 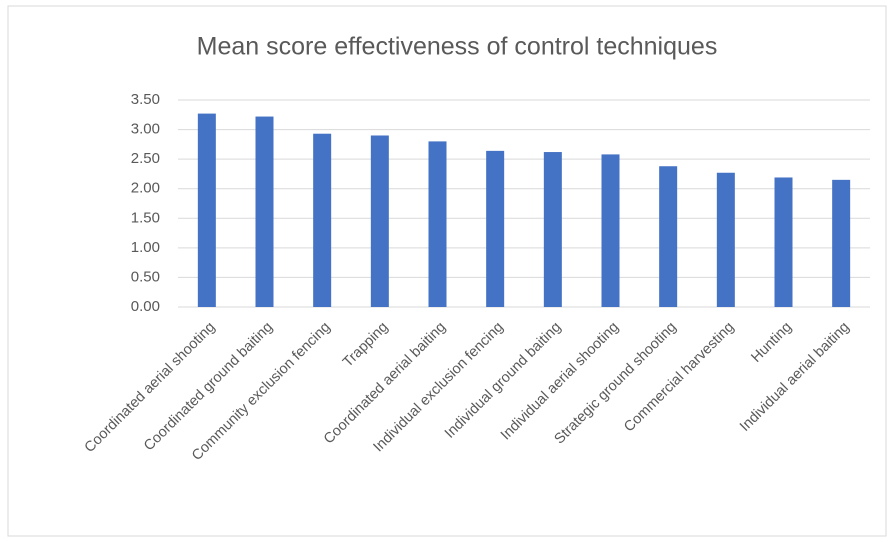 I want to click on y-tick-label: 0.50, so click(x=145, y=276).